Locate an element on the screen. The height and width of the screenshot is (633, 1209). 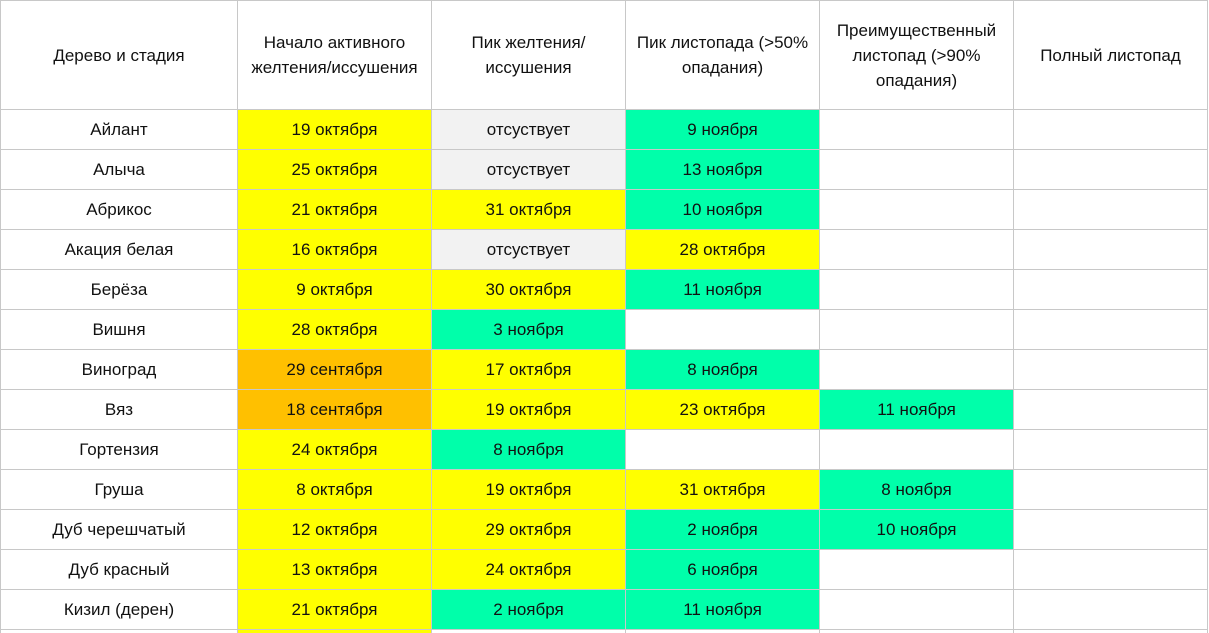
cell-tree-name: Гортензия is located at coordinates (119, 449).